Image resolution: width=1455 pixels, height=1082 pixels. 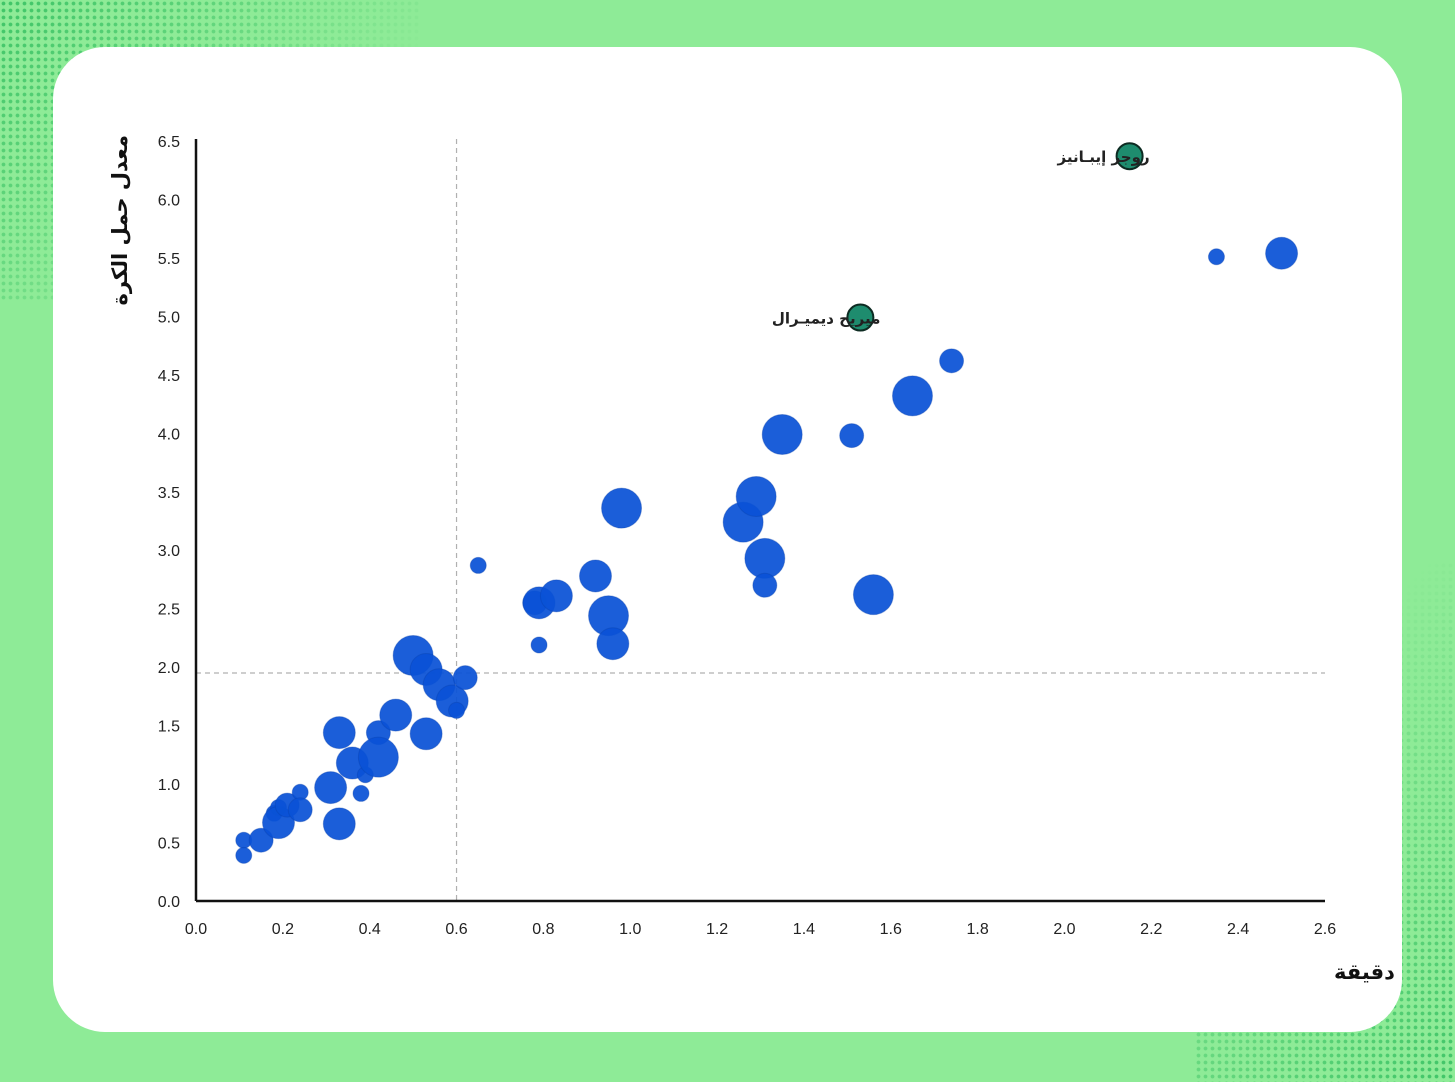 I want to click on y-tick-label: 4.5, so click(x=169, y=376).